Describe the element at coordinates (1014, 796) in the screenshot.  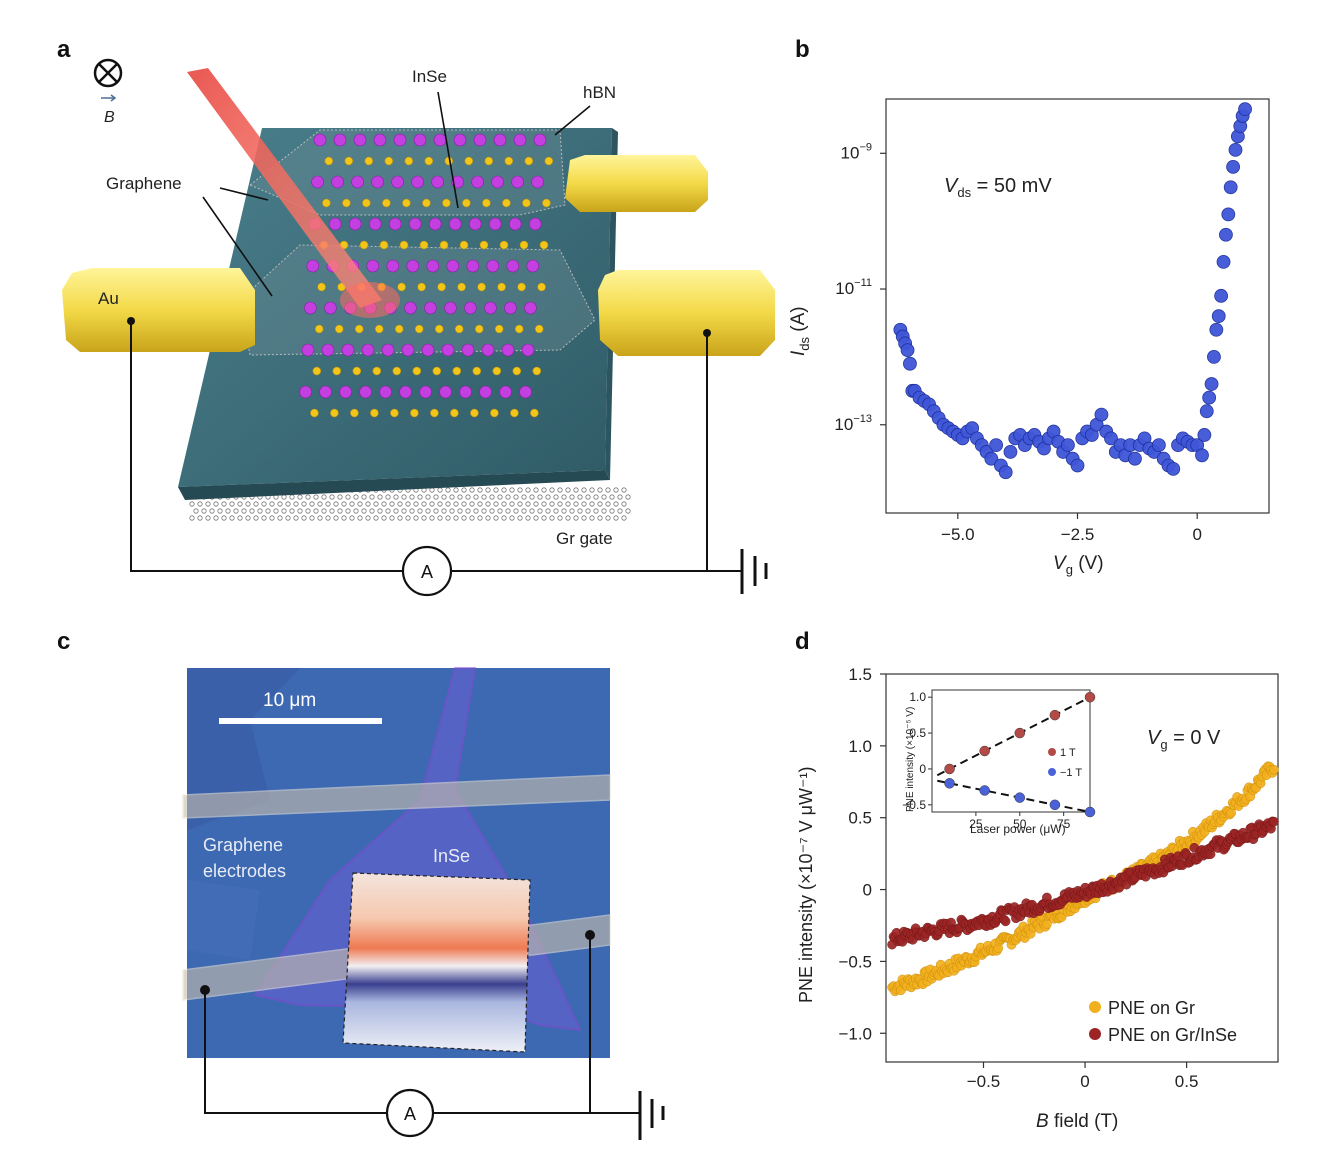
I see `inset-fit-line-minus1t` at that location.